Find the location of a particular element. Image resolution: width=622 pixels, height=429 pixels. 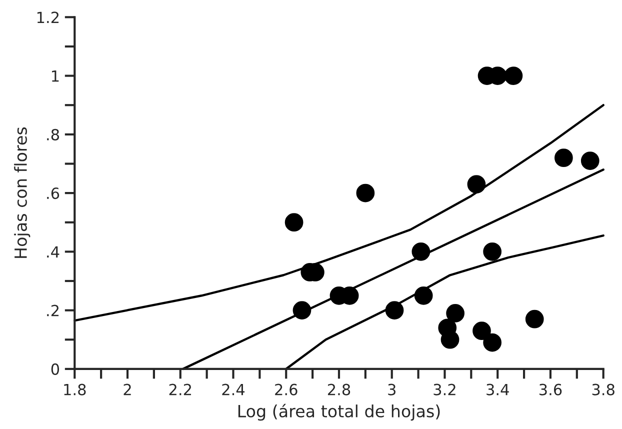

y-tick-label: .6 is located at coordinates (53, 194).